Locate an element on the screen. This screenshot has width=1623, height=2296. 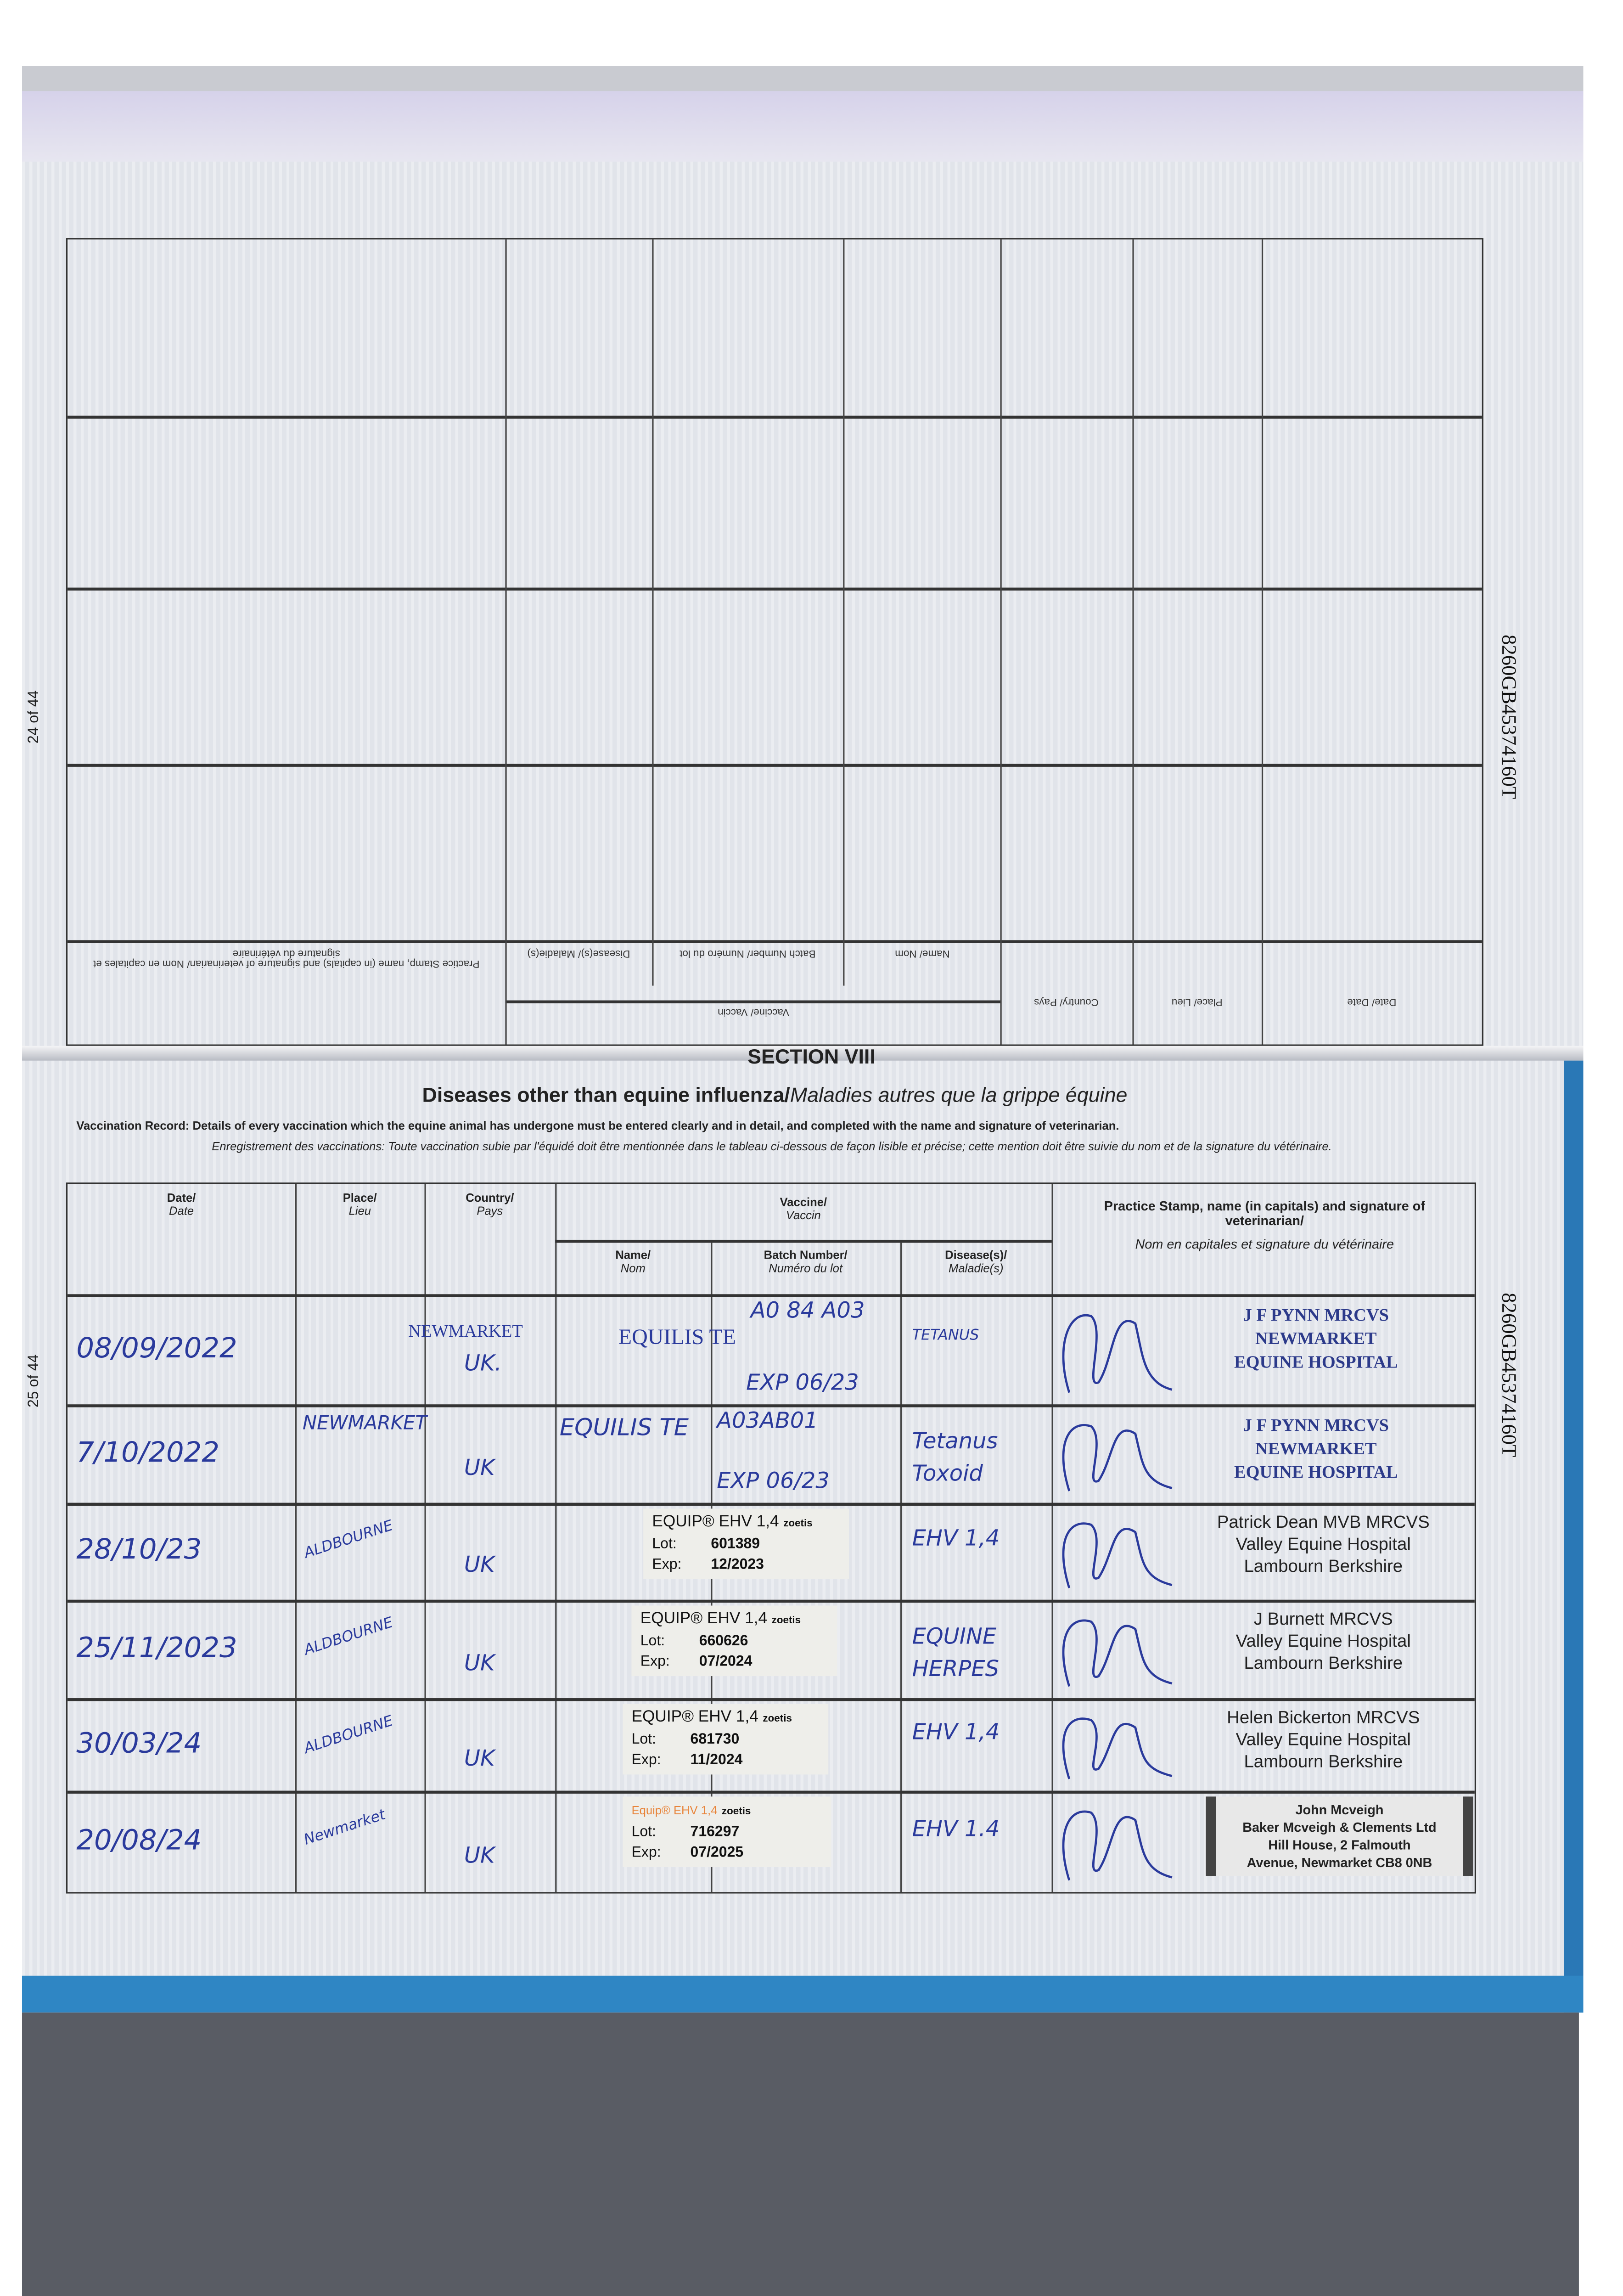
stamp-line: Valley Equine Hospital is located at coordinates (1323, 1740).